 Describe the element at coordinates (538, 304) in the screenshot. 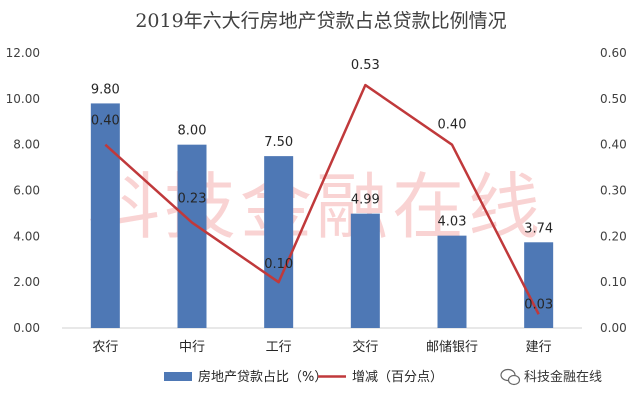

I see `line-value-label: 0.03` at that location.